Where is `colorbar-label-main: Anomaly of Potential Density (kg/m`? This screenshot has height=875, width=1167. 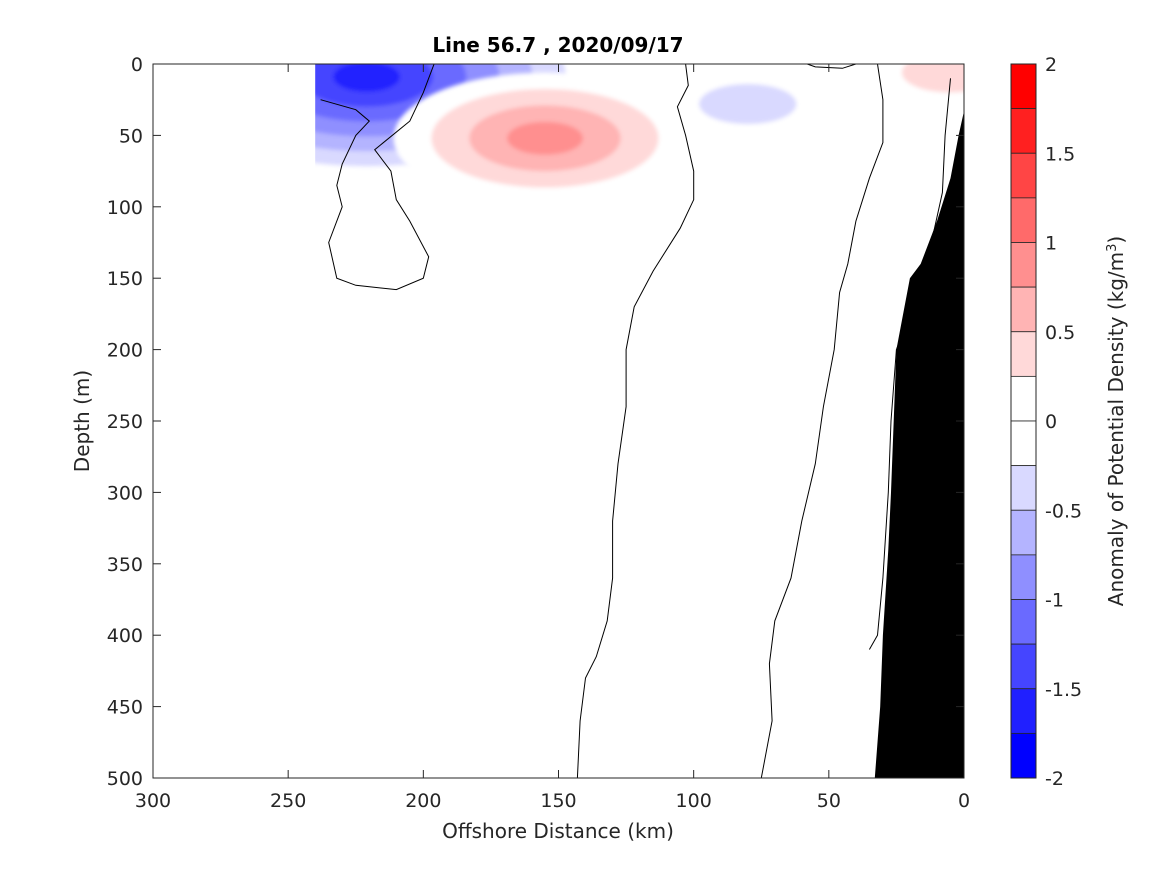
colorbar-label-main: Anomaly of Potential Density (kg/m is located at coordinates (1116, 429).